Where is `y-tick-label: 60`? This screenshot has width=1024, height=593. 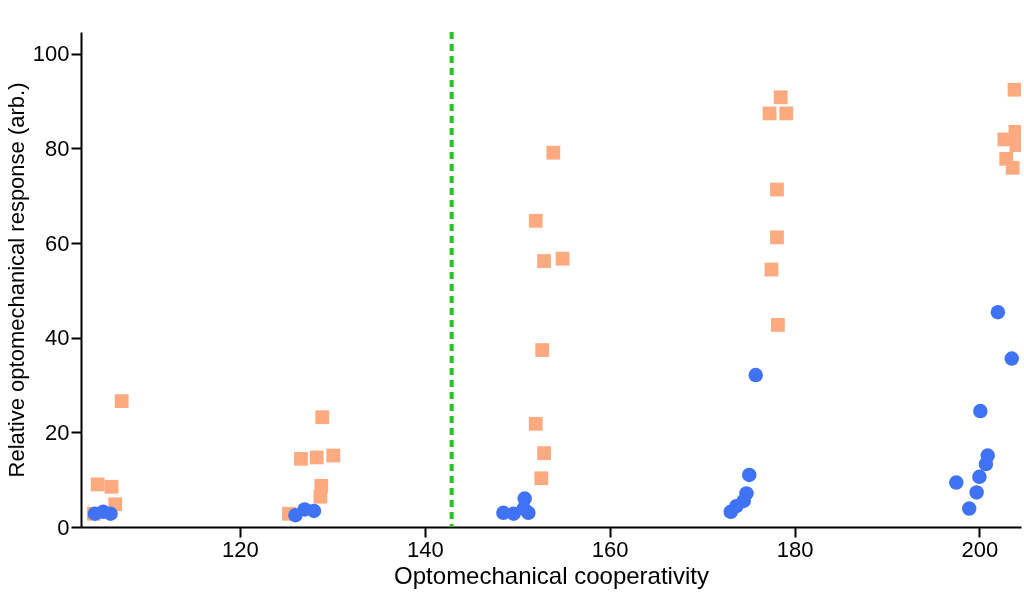
y-tick-label: 60 is located at coordinates (57, 243).